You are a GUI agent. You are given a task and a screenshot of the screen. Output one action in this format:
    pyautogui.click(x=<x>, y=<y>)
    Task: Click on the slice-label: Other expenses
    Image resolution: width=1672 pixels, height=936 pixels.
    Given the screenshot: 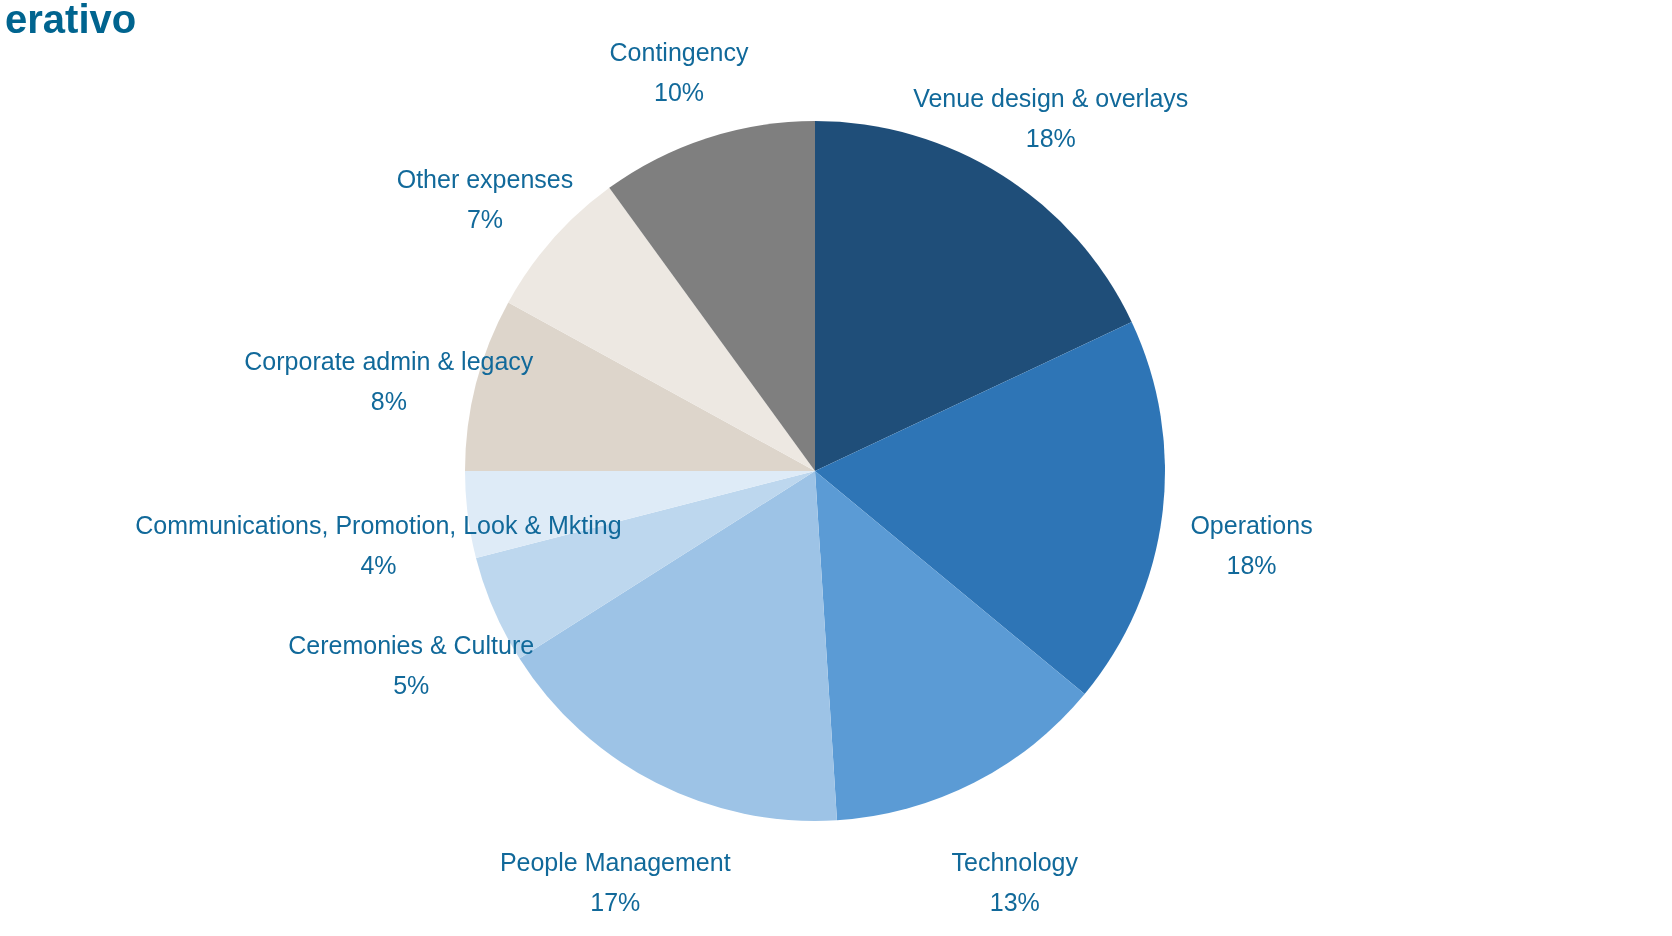 What is the action you would take?
    pyautogui.click(x=485, y=179)
    